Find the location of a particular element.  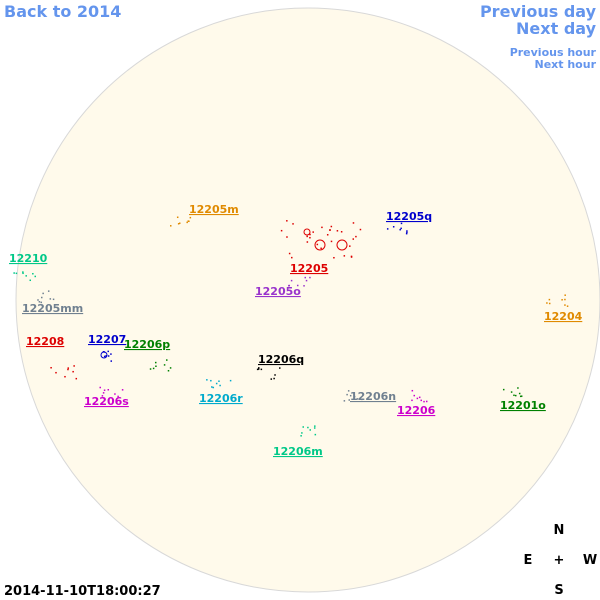

region-label: 12205m is located at coordinates (214, 209).